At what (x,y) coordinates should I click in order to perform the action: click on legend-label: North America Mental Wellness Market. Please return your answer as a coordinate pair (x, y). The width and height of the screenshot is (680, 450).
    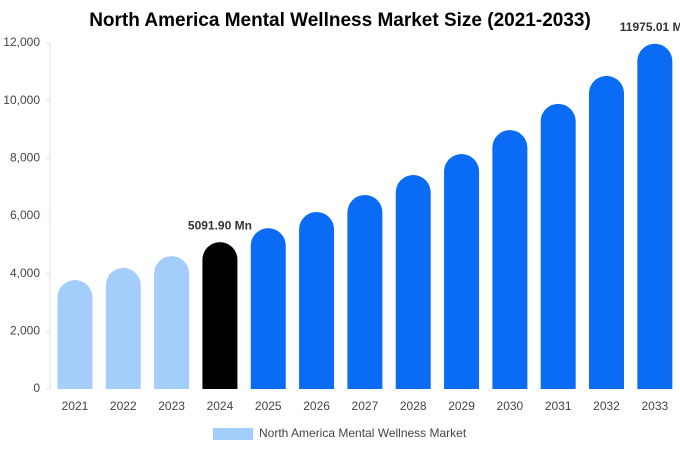
    Looking at the image, I should click on (363, 433).